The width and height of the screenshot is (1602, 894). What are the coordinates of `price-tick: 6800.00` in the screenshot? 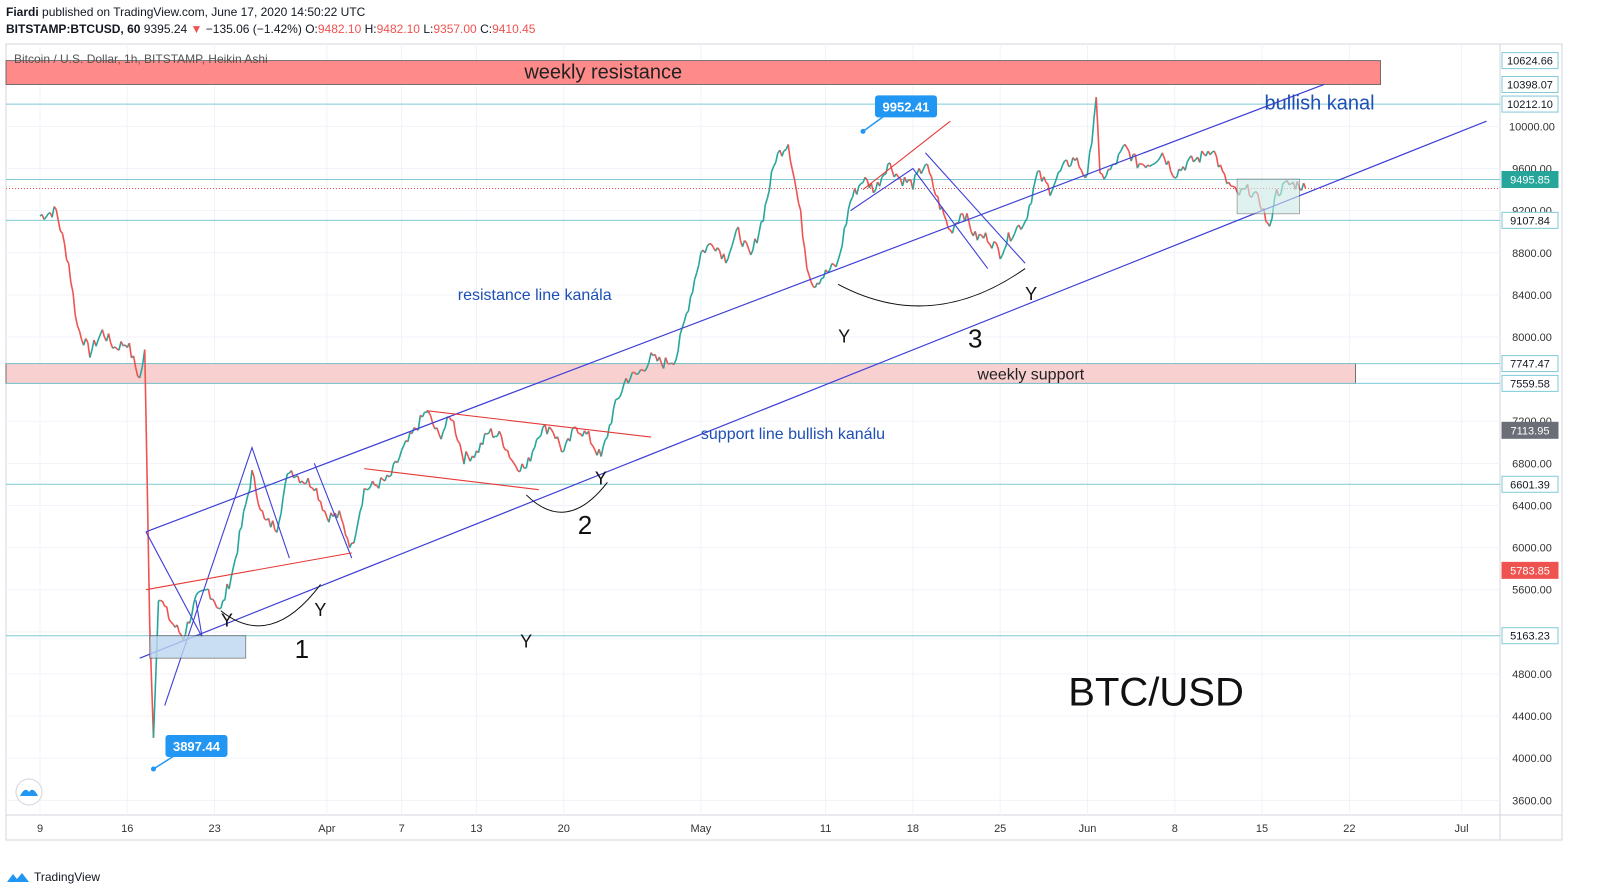 It's located at (1532, 464).